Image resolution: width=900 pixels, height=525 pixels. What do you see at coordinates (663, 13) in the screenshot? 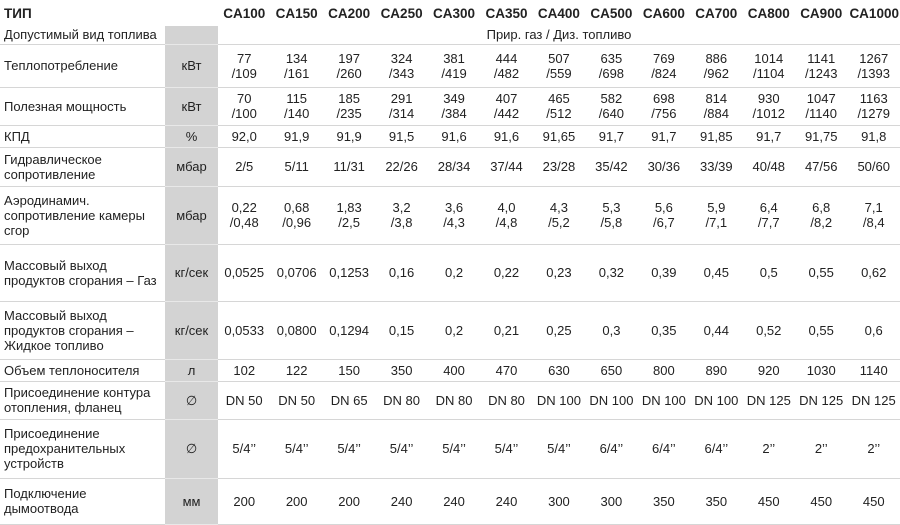
I see `model-header: CA600` at bounding box center [663, 13].